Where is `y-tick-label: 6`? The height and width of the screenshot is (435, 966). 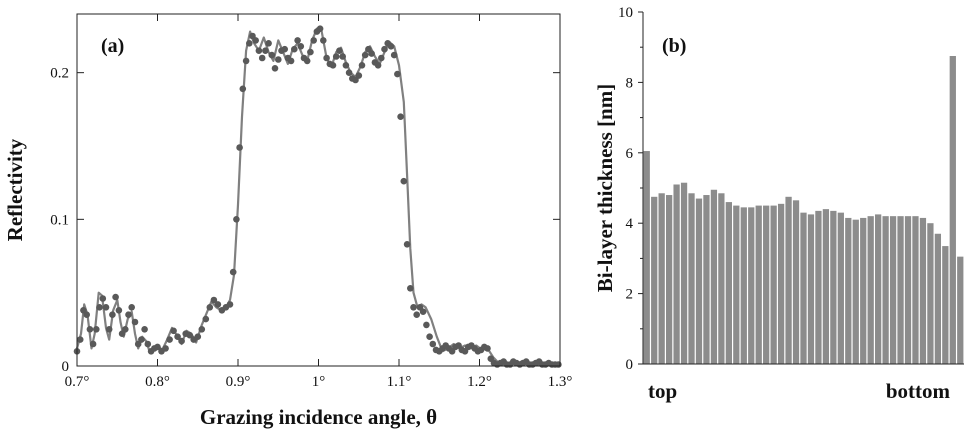
y-tick-label: 6 is located at coordinates (630, 154).